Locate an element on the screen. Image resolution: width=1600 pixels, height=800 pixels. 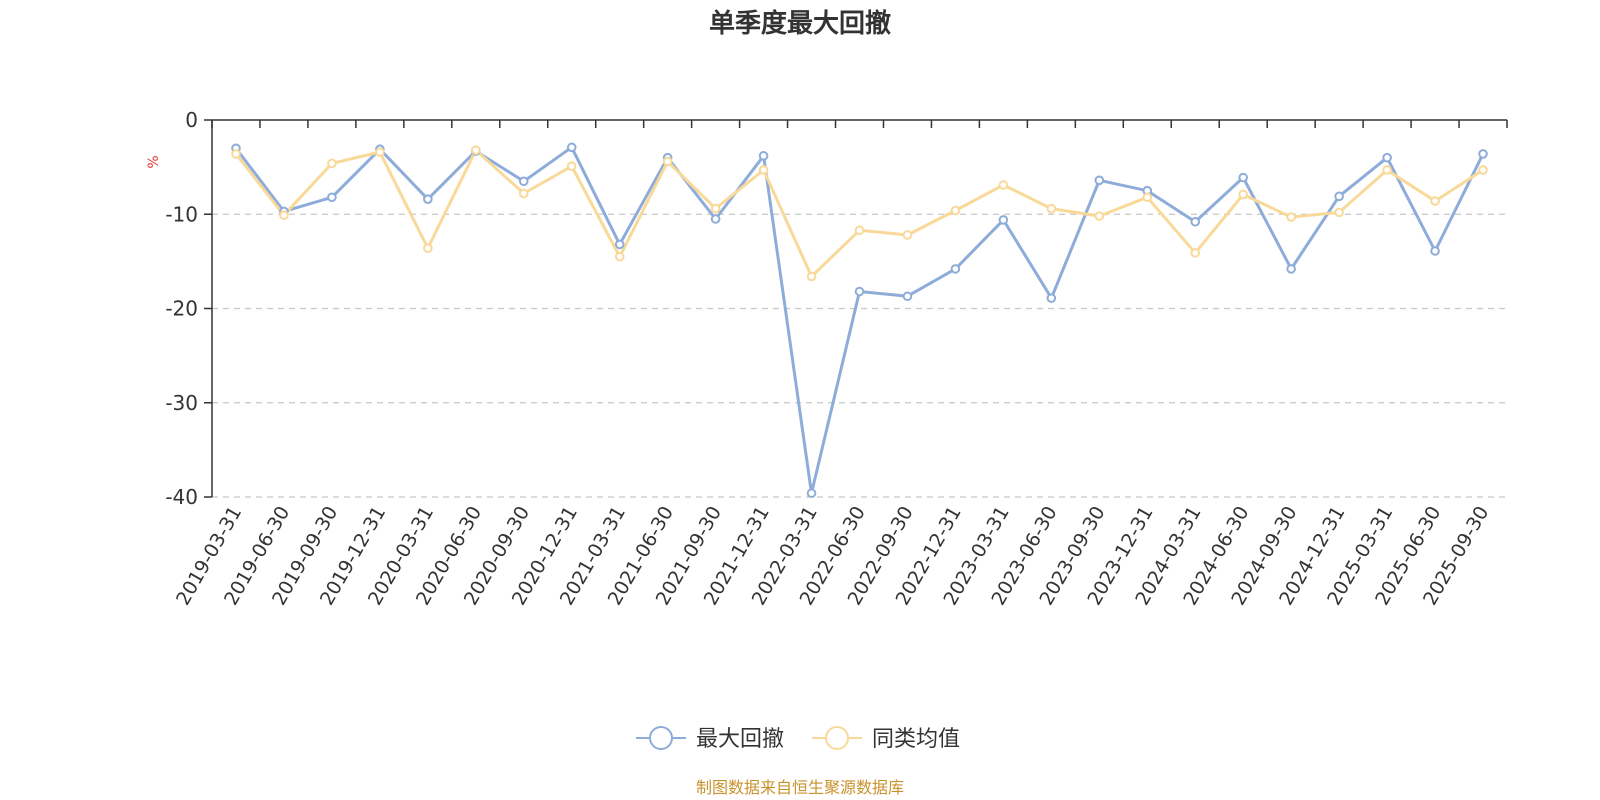
y-tick-label: -30 is located at coordinates (181, 403).